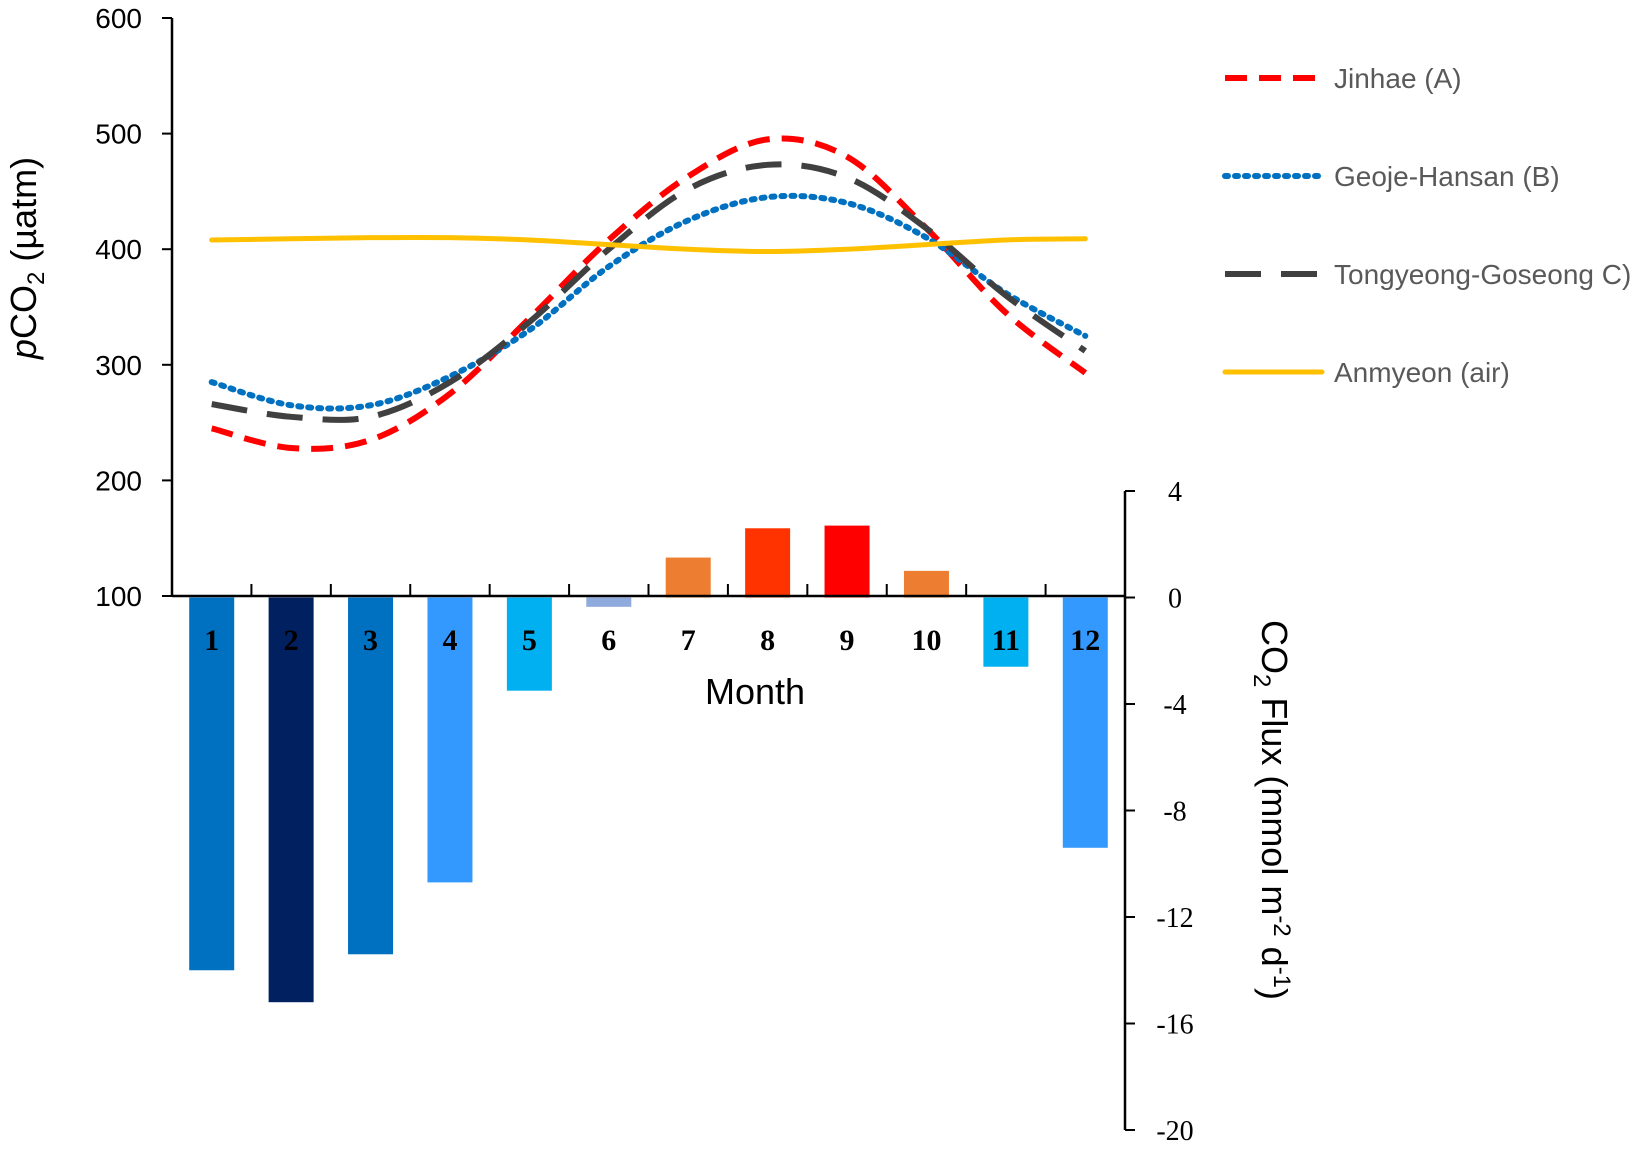 This screenshot has width=1651, height=1170. I want to click on left-axis-title: pCO2 (µatm), so click(26, 258).